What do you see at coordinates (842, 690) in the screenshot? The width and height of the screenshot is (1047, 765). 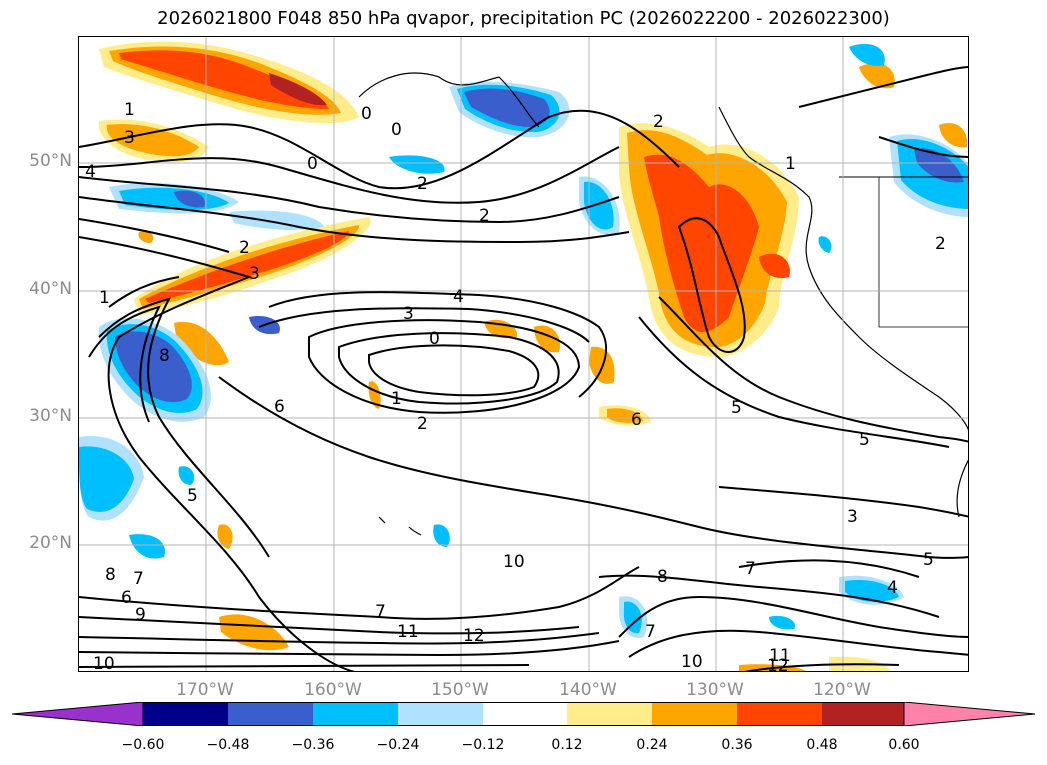 I see `longitude-label-120w: 120°W` at bounding box center [842, 690].